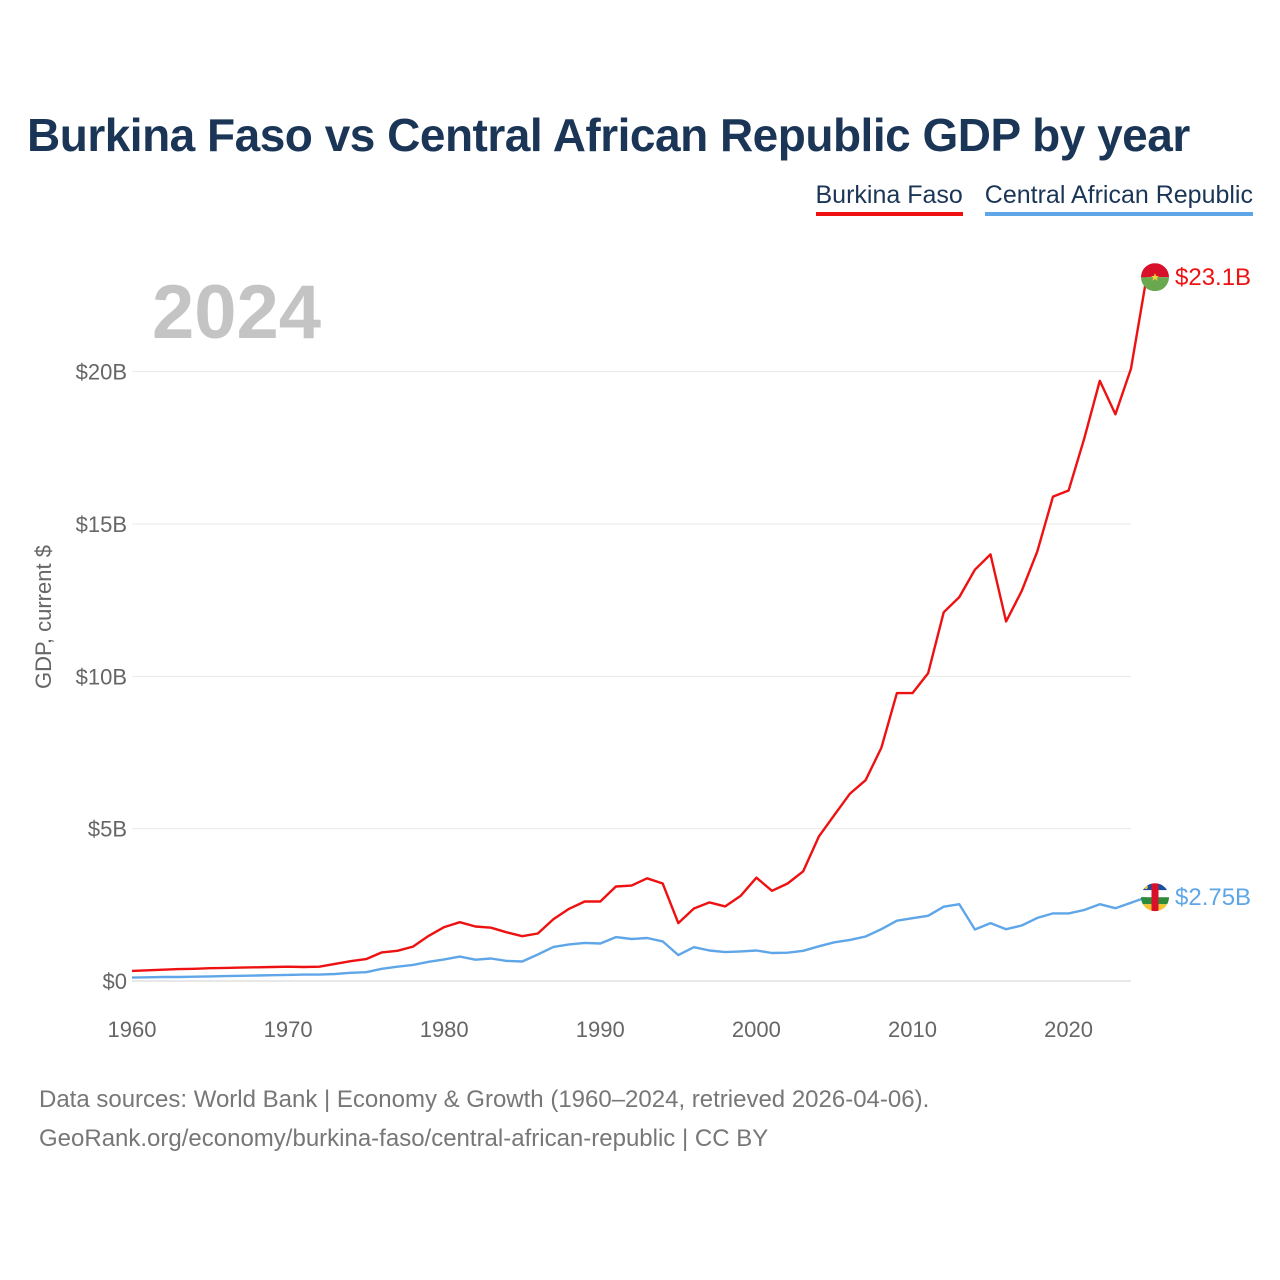  I want to click on x-tick-label: 2010, so click(912, 1029).